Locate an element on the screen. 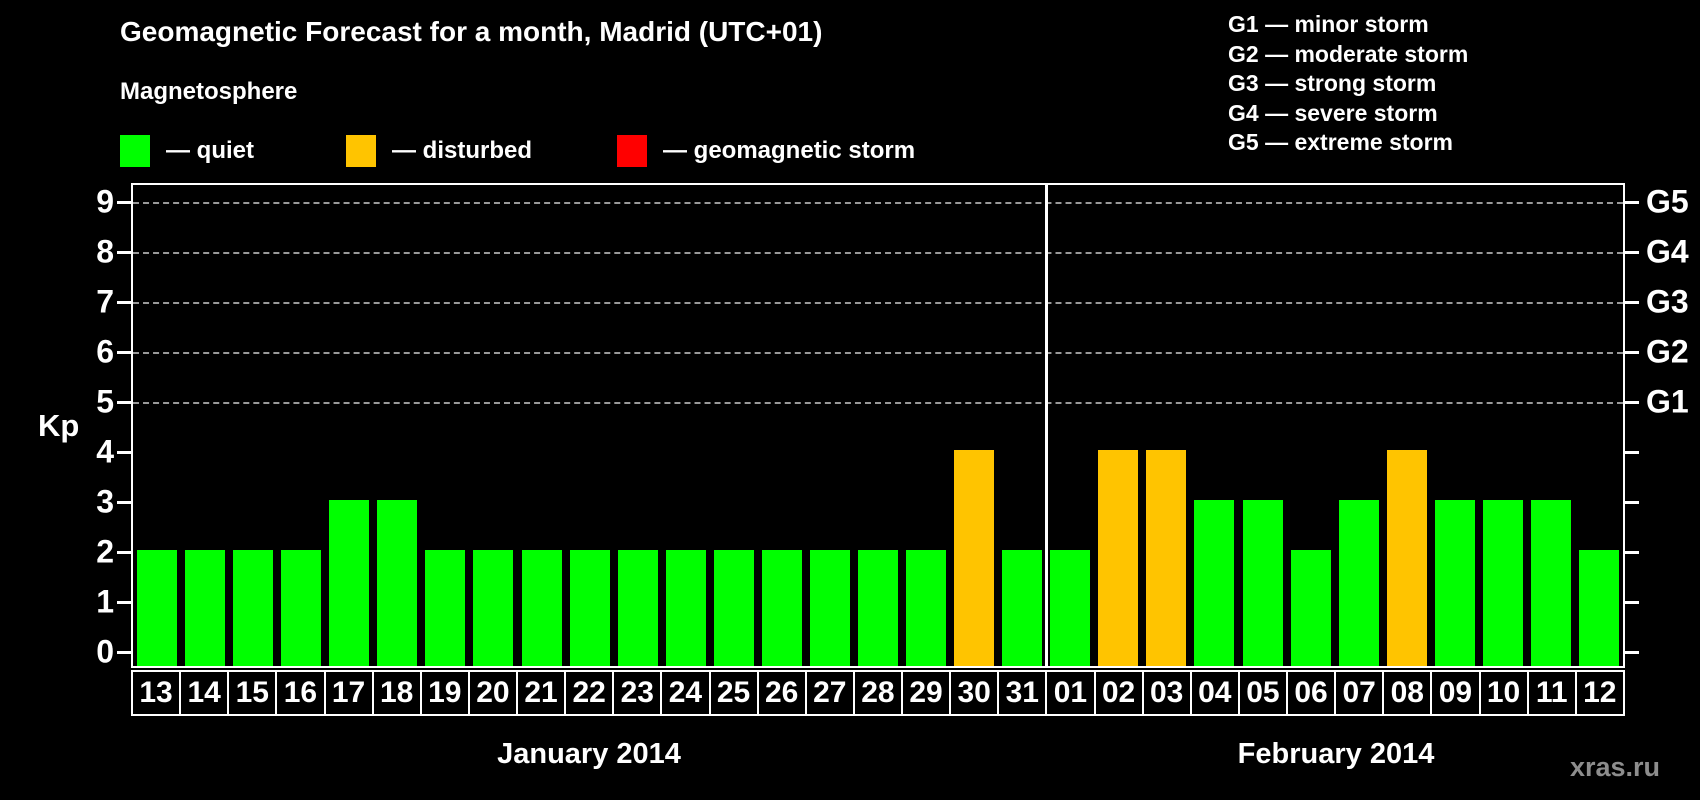 The height and width of the screenshot is (800, 1700). kp-tick-label-5: 5 is located at coordinates (105, 401).